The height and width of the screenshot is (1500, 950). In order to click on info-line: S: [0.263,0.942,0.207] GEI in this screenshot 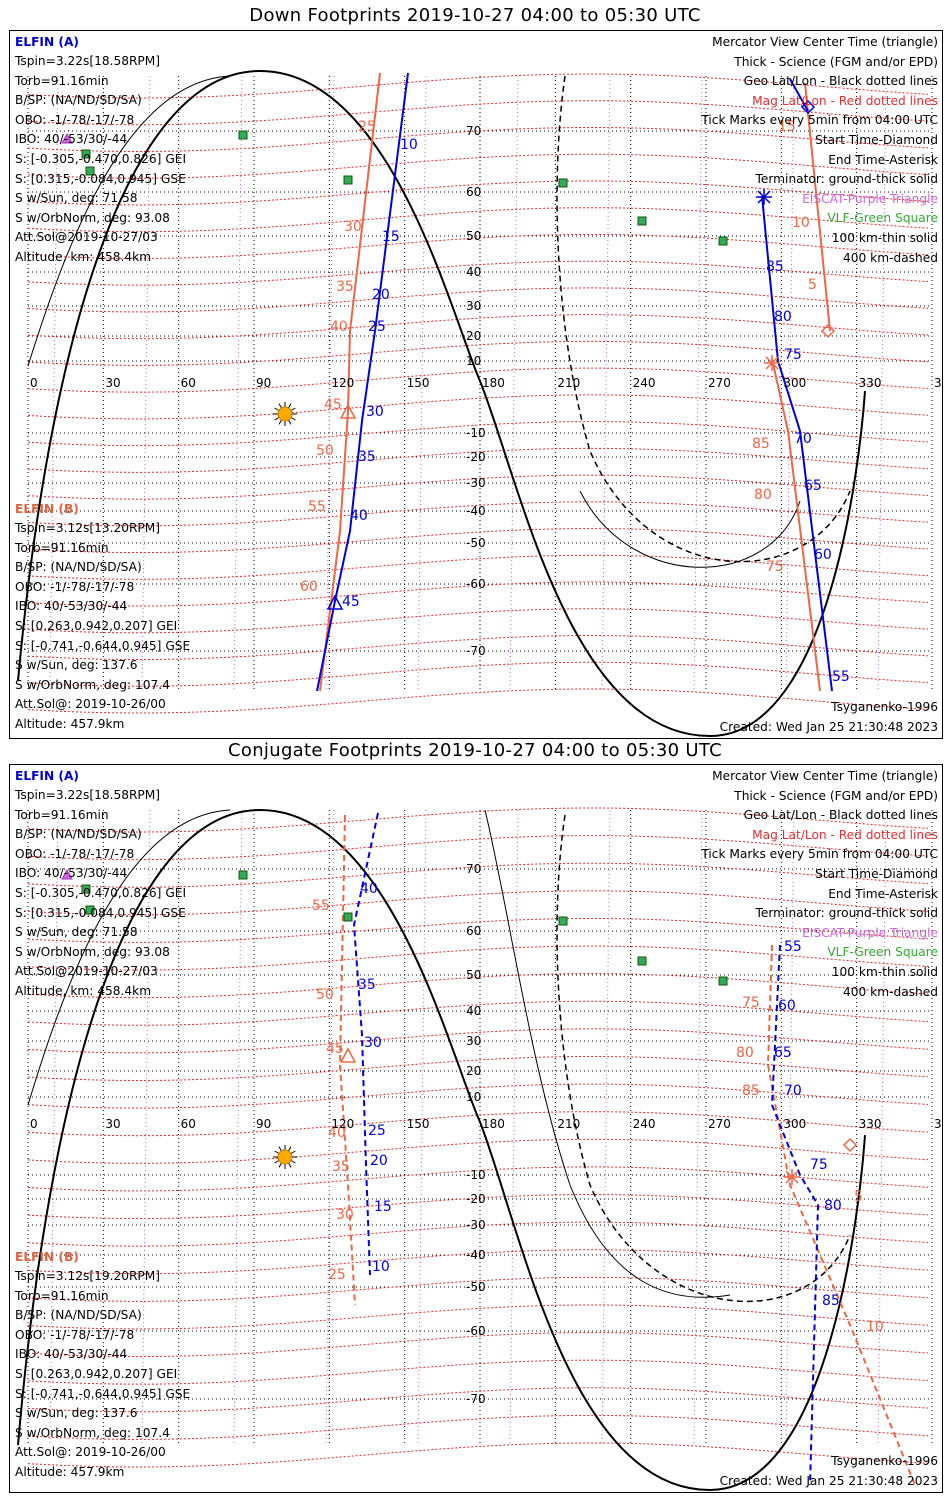, I will do `click(96, 1374)`.